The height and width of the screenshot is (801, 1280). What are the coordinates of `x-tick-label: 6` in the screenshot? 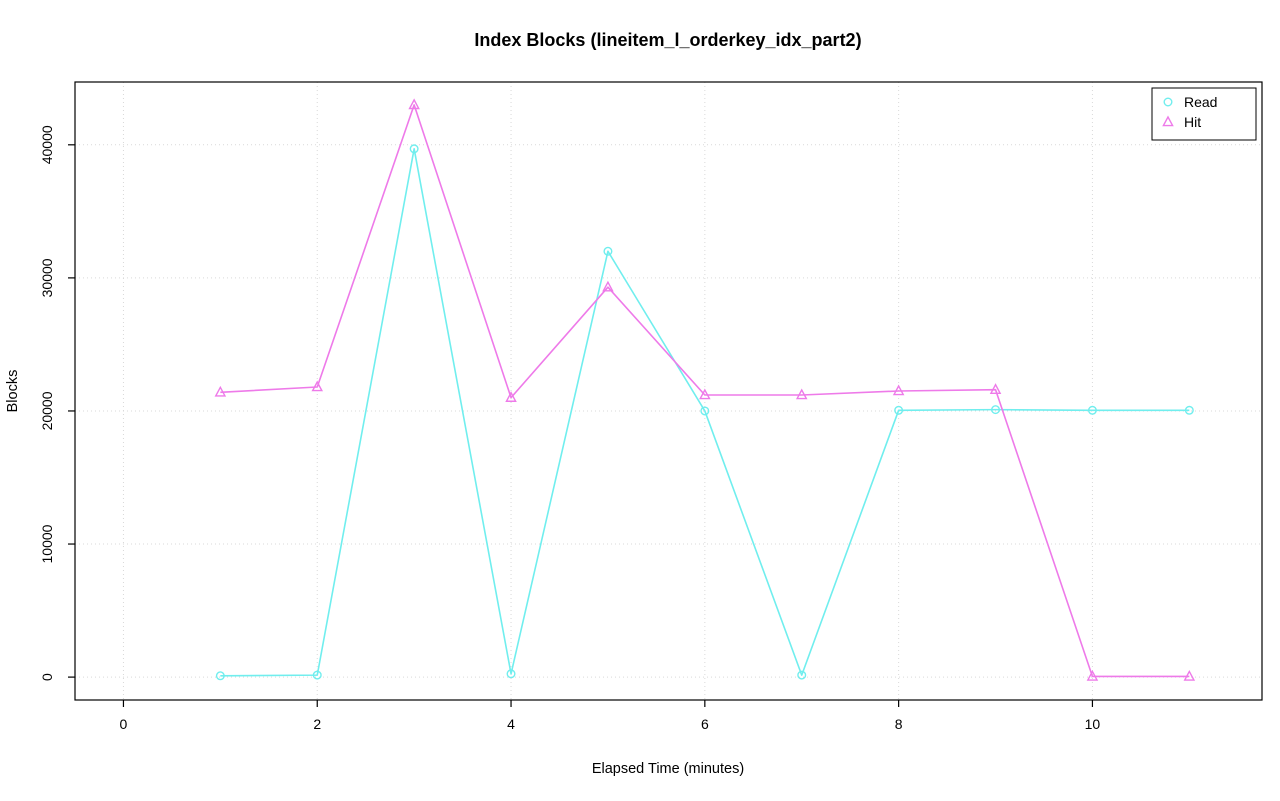 It's located at (705, 724).